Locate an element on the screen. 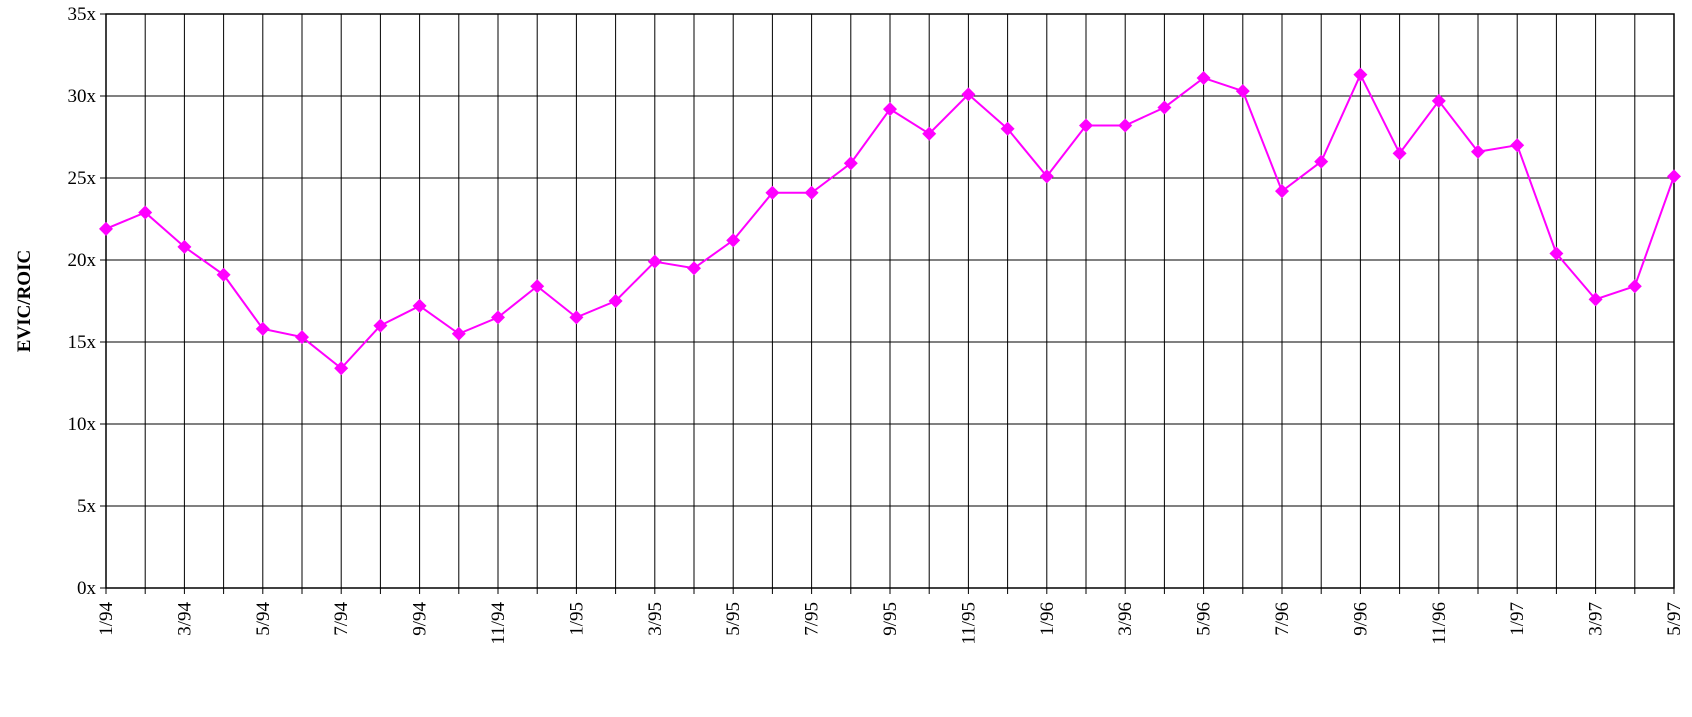  x-tick-label: 1/95 is located at coordinates (576, 619).